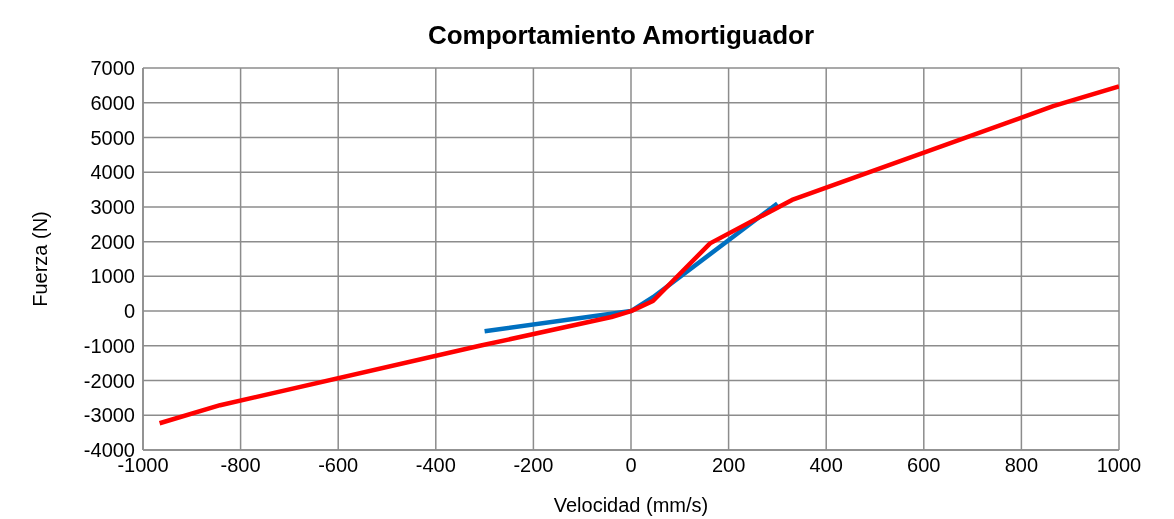 Image resolution: width=1174 pixels, height=519 pixels. I want to click on x-tick-label: 1000, so click(1119, 465).